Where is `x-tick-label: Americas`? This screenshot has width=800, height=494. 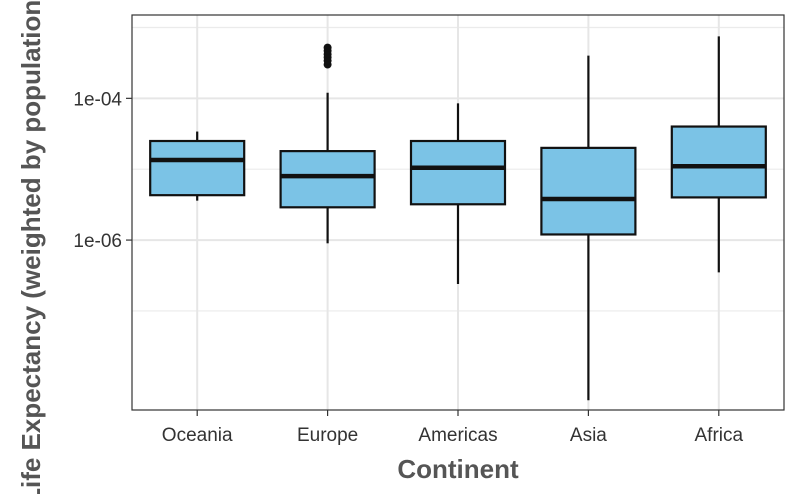 x-tick-label: Americas is located at coordinates (457, 435).